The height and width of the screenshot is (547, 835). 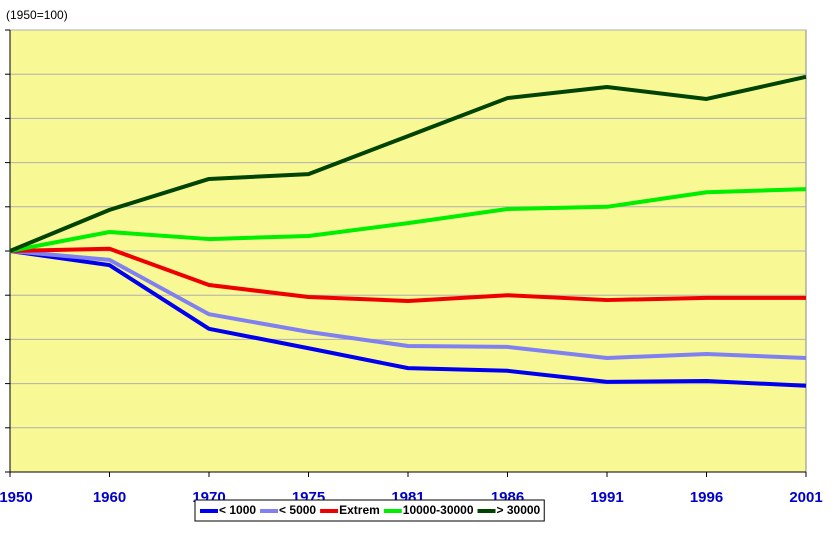 What do you see at coordinates (519, 510) in the screenshot?
I see `legend-label: > 30000` at bounding box center [519, 510].